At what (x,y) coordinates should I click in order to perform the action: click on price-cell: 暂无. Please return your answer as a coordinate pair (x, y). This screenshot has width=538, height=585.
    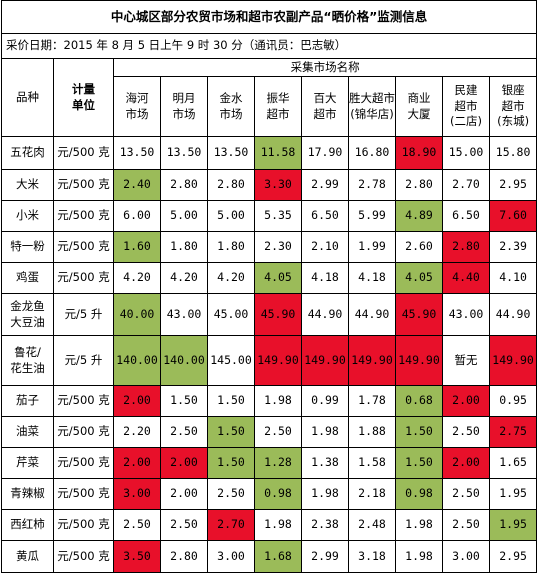
    Looking at the image, I should click on (466, 360).